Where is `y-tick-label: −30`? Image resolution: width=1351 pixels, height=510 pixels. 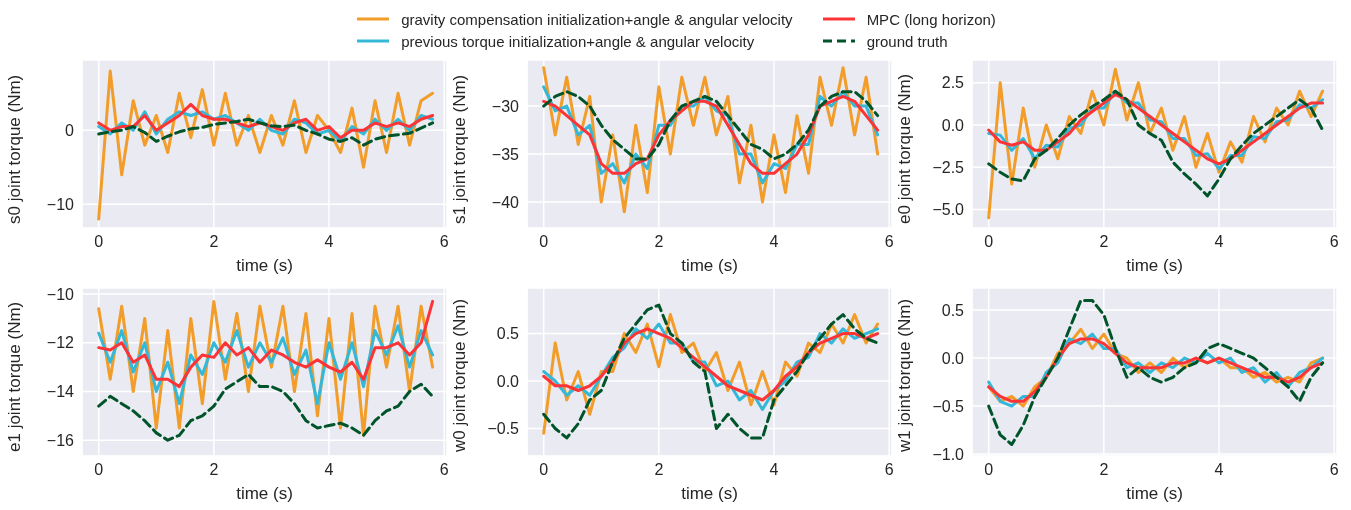
y-tick-label: −30 is located at coordinates (505, 106).